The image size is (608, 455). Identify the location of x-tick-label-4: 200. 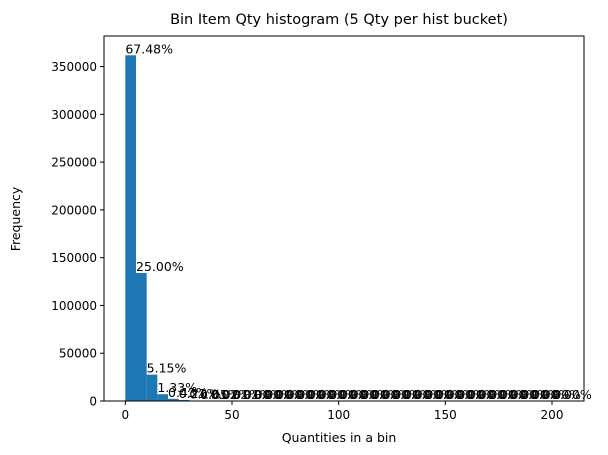
(552, 415).